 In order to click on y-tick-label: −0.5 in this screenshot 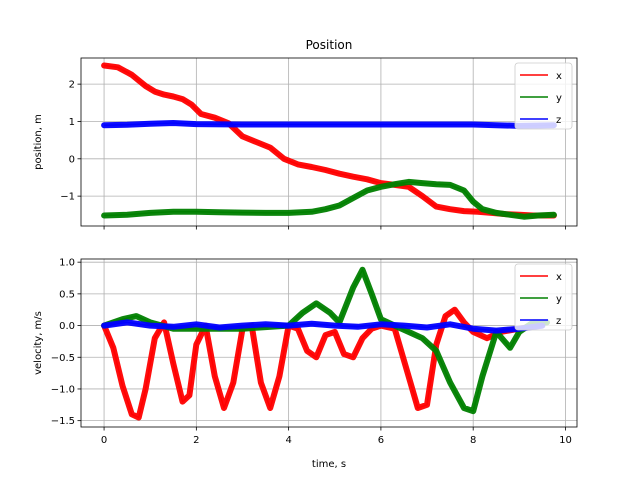, I will do `click(63, 358)`.